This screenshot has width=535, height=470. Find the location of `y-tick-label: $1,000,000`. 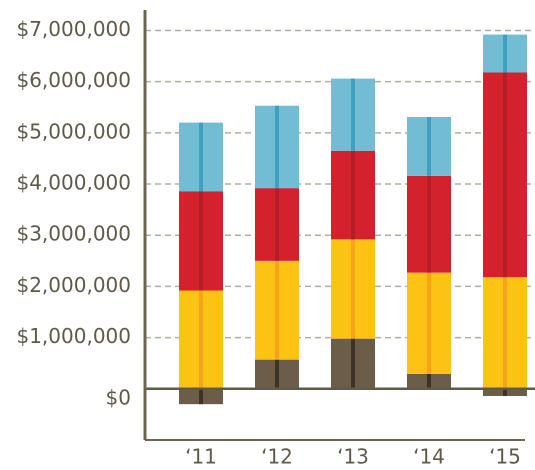

y-tick-label: $1,000,000 is located at coordinates (73, 336).